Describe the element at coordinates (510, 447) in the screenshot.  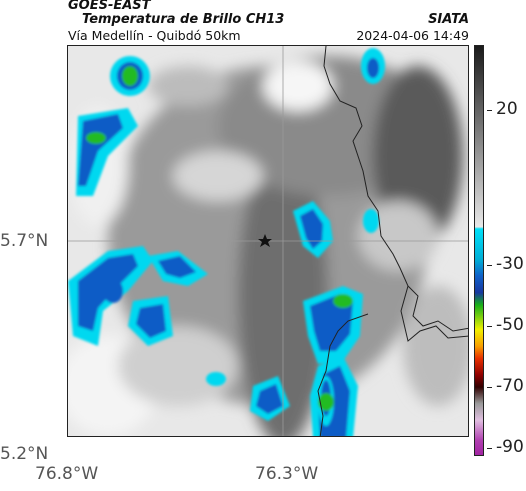
I see `colorbar-label: -90` at that location.